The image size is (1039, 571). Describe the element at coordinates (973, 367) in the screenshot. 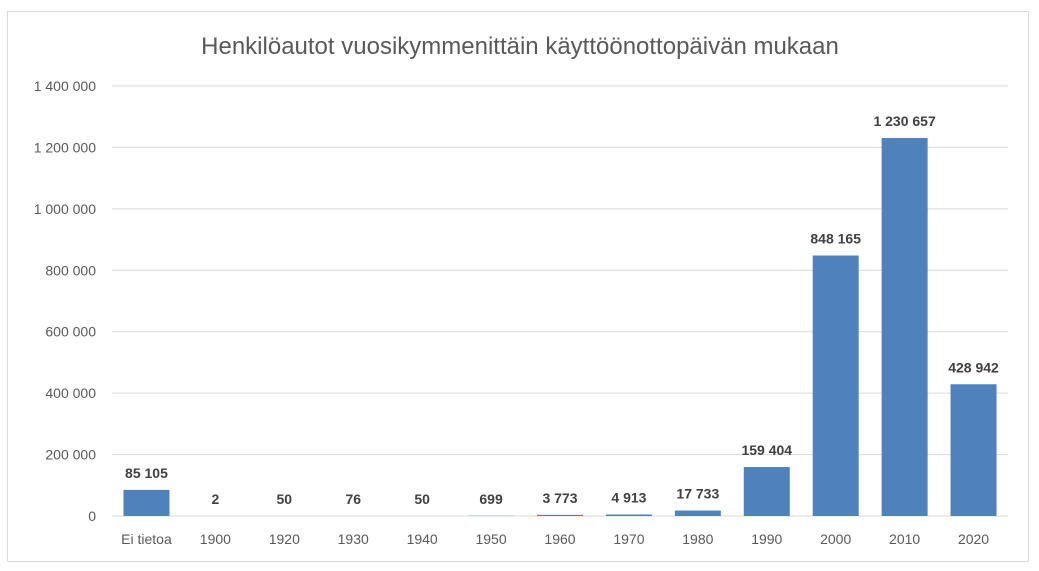

I see `data-label: 428 942` at that location.